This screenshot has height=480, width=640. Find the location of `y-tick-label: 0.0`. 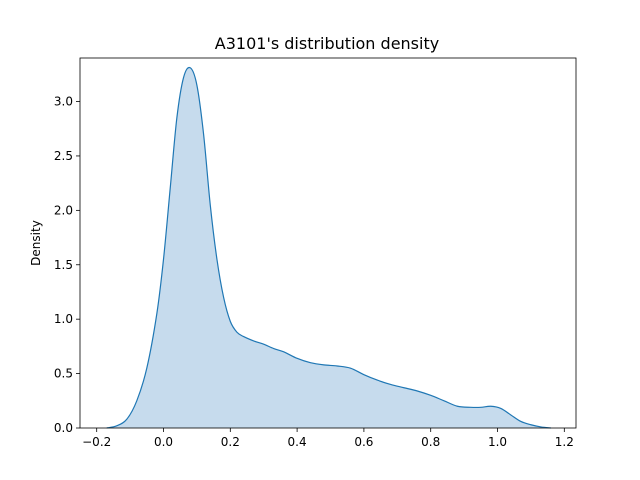

y-tick-label: 0.0 is located at coordinates (63, 428).